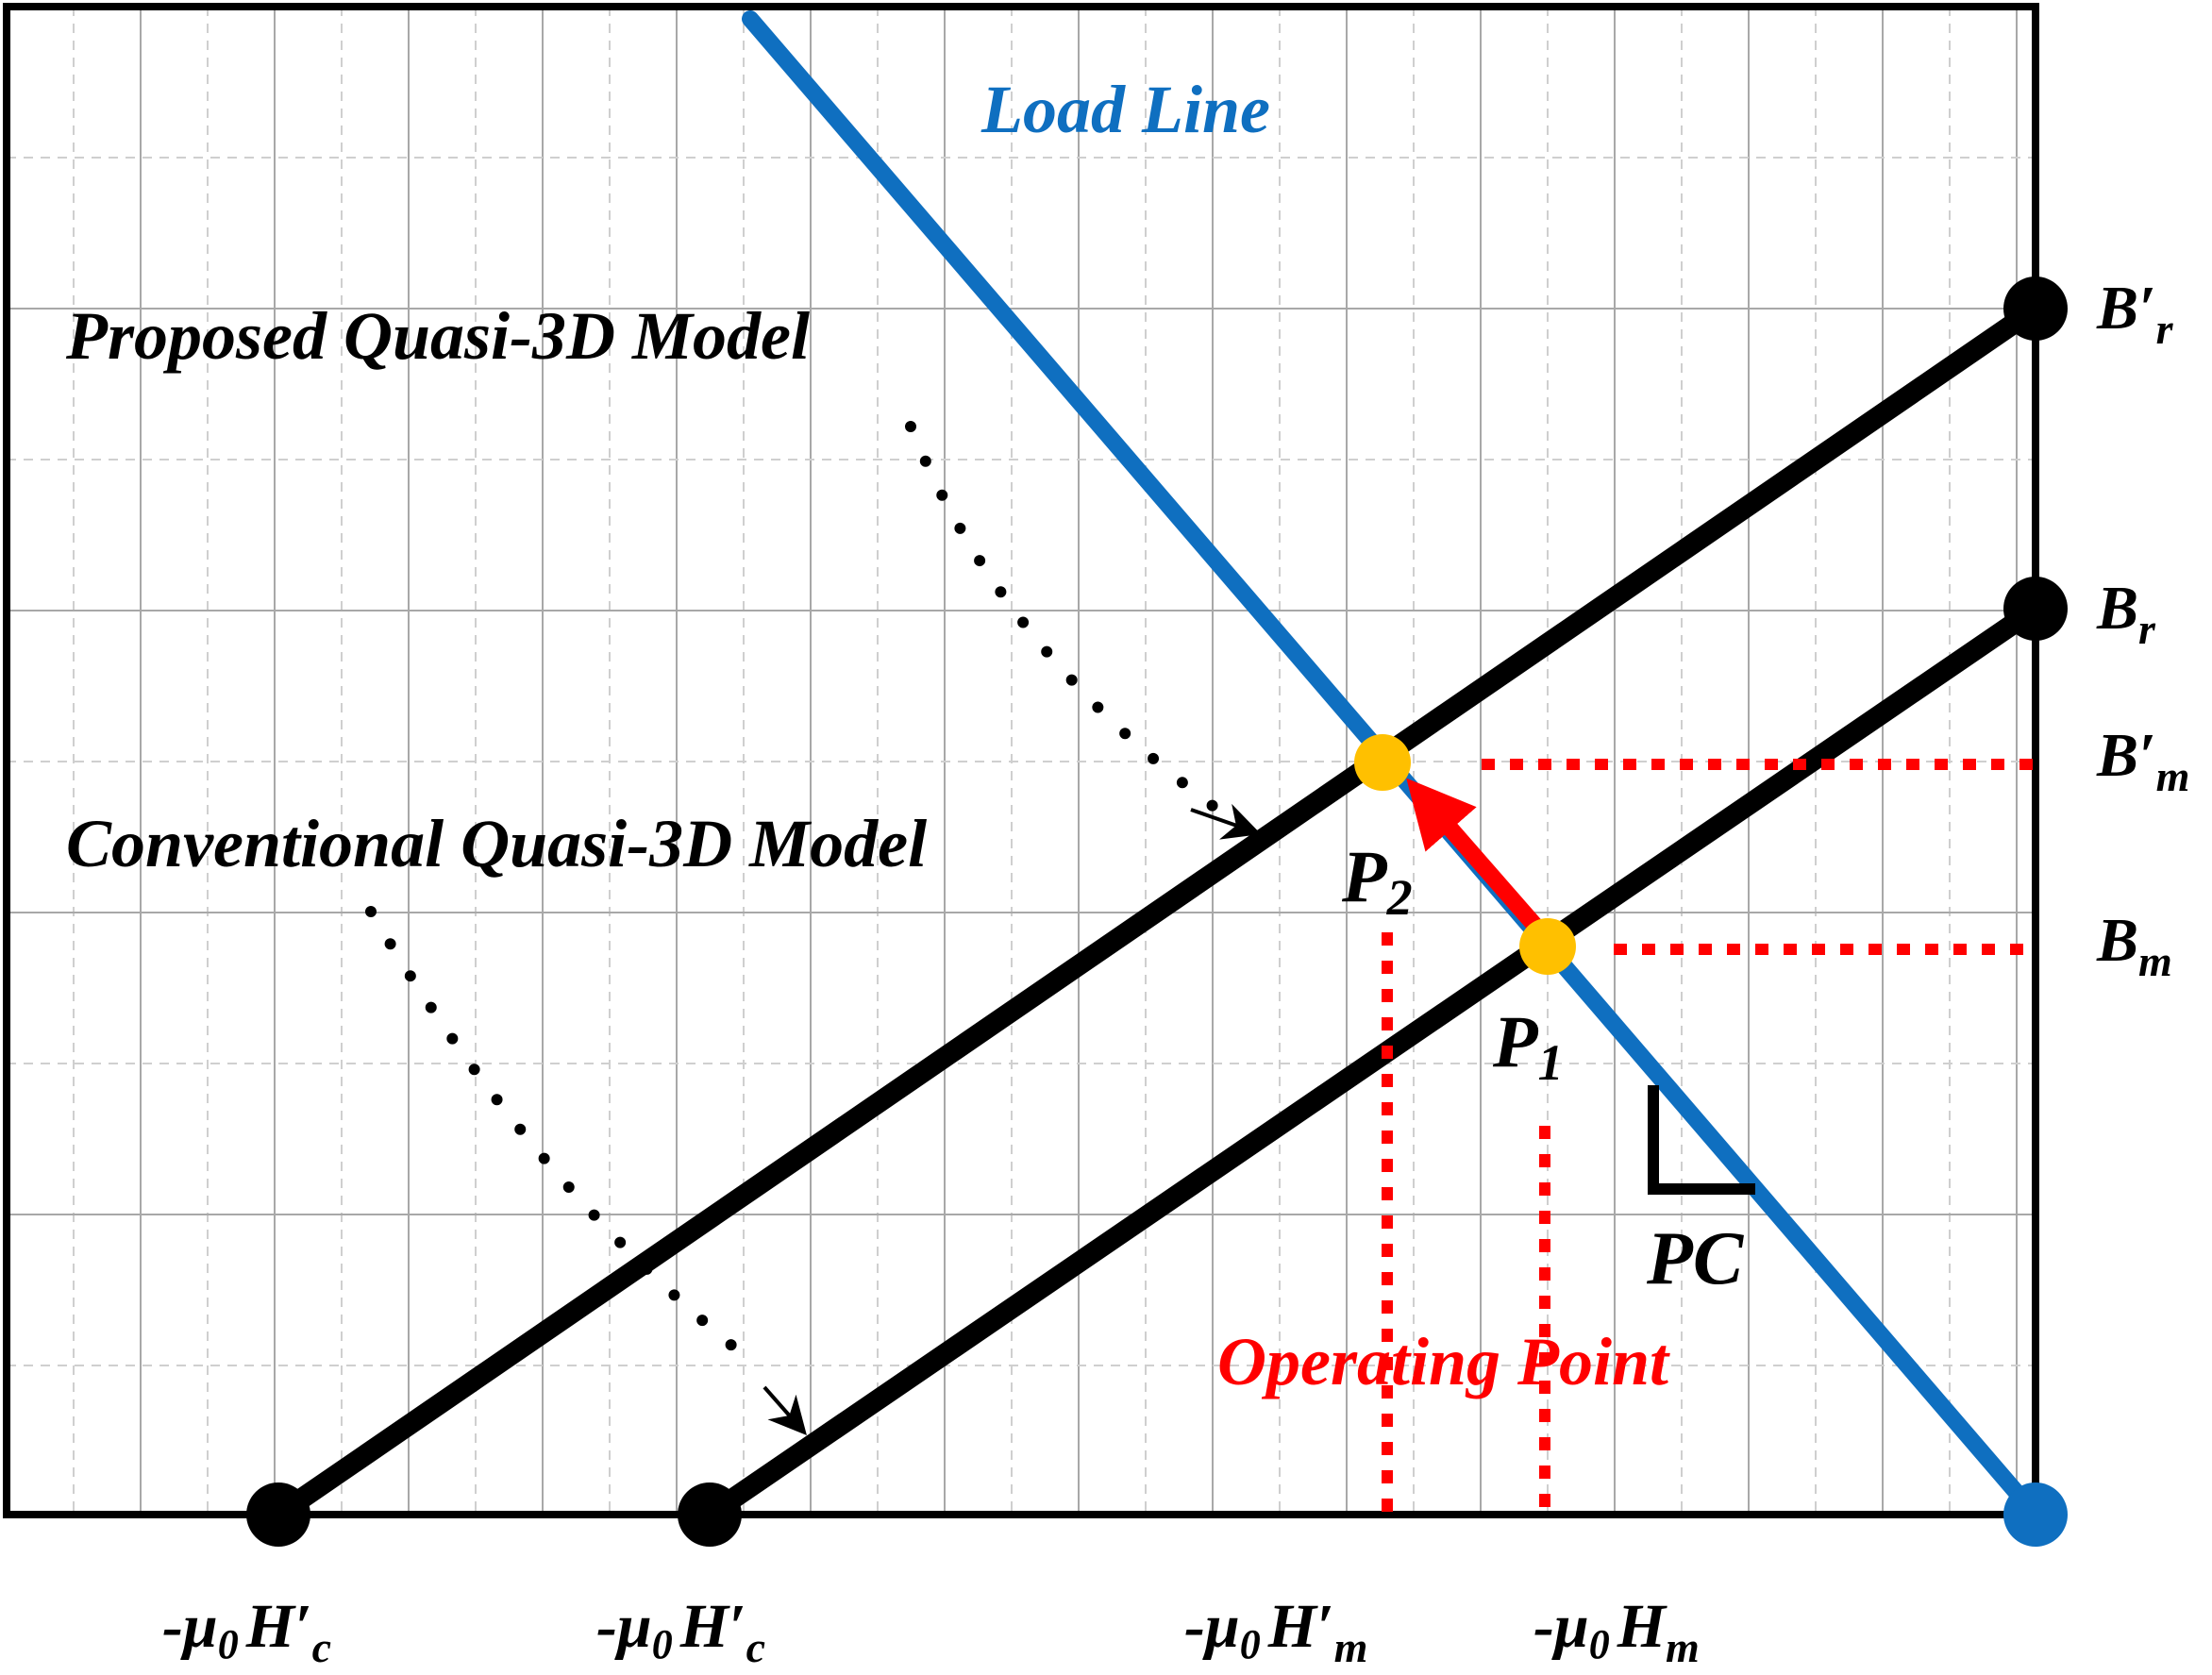  Describe the element at coordinates (1696, 1258) in the screenshot. I see `pc-label: PC` at that location.